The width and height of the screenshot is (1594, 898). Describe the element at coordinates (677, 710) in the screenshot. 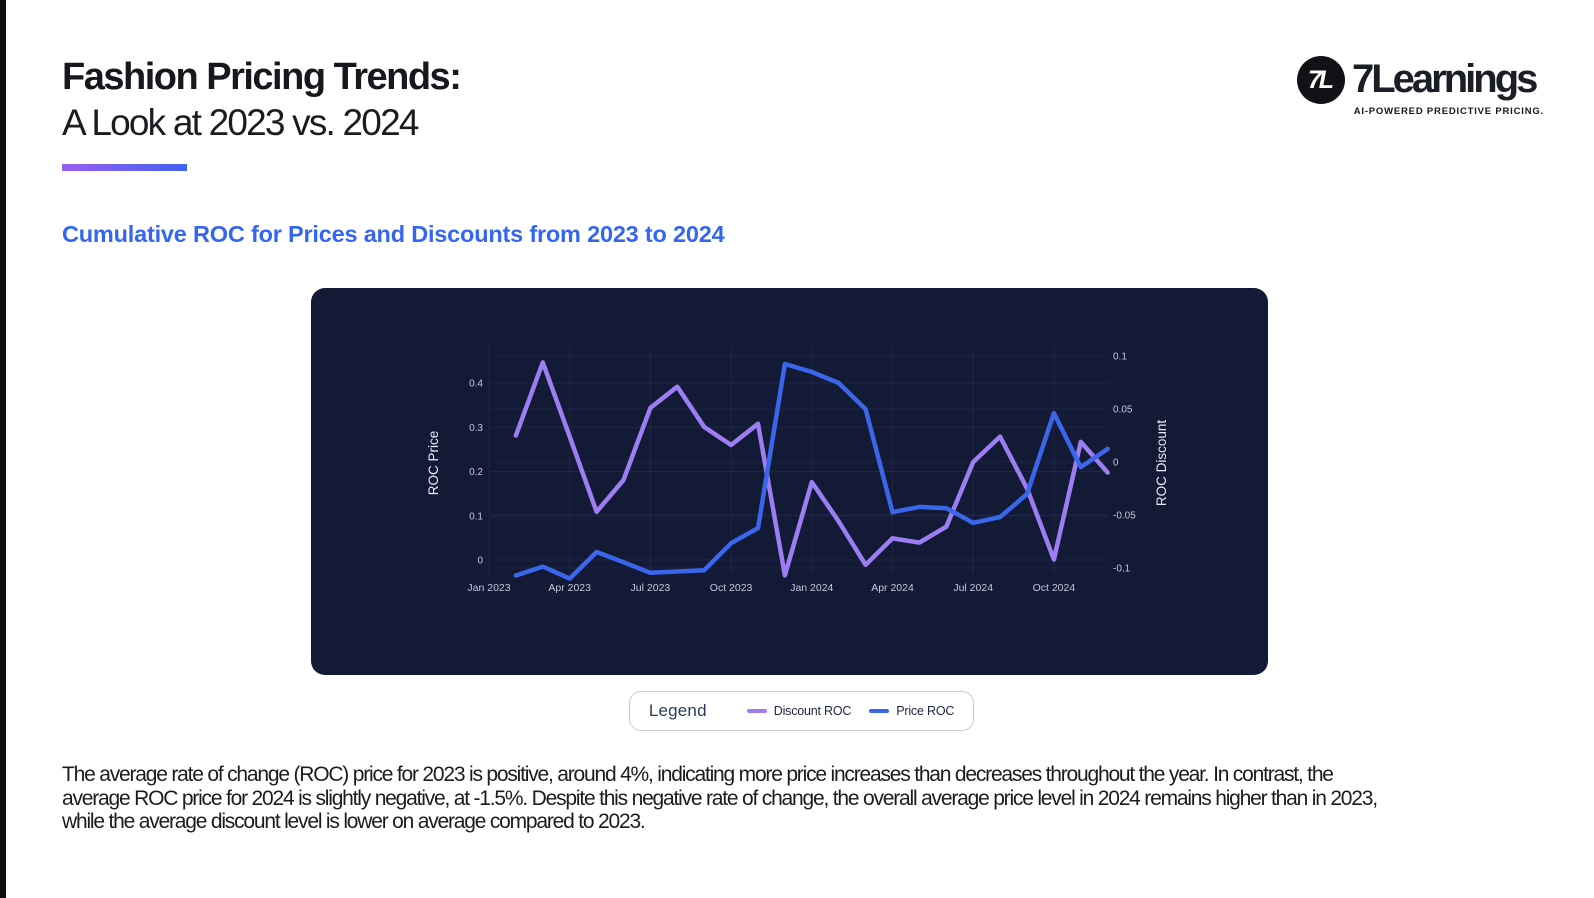

I see `legend-title: Legend` at that location.